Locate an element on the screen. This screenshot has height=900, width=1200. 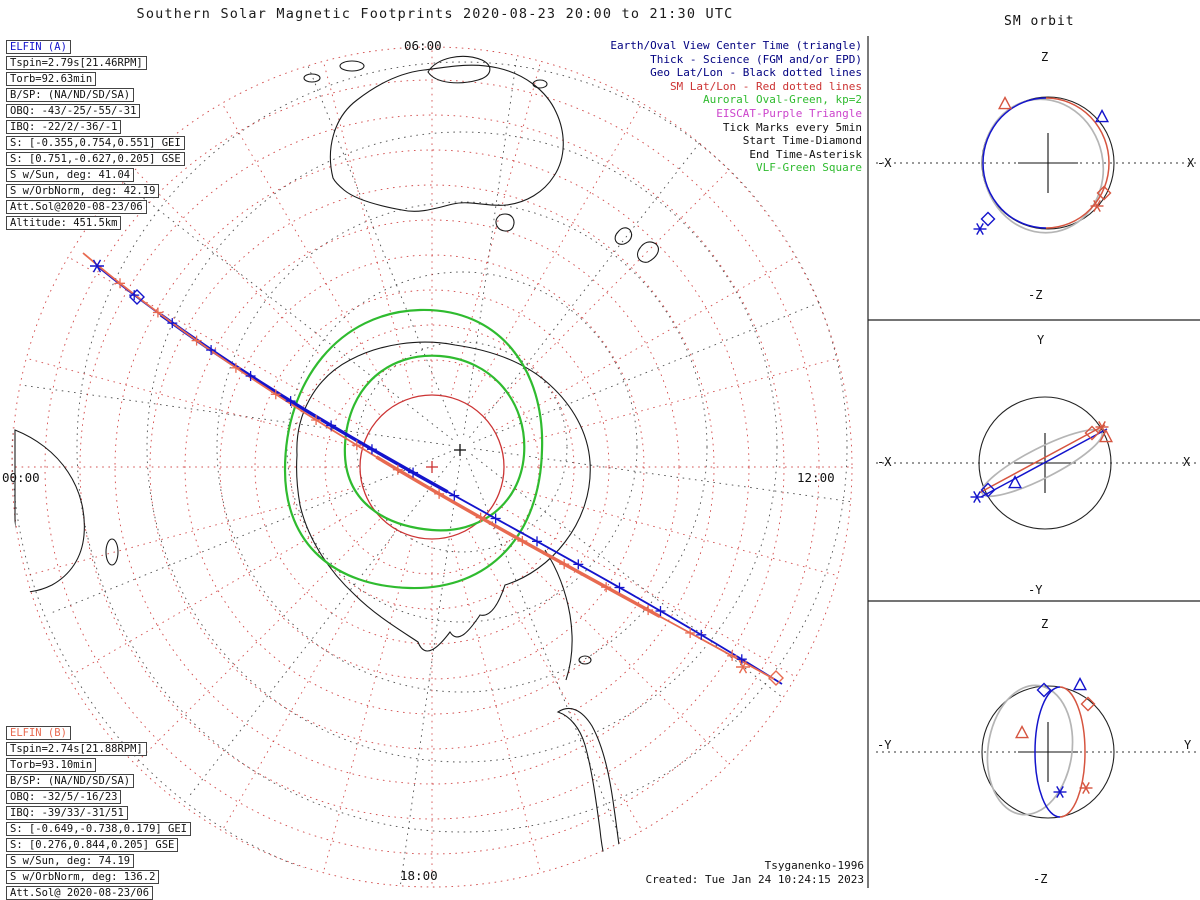
elfin-a-title: ELFIN (A) is located at coordinates (38, 47).